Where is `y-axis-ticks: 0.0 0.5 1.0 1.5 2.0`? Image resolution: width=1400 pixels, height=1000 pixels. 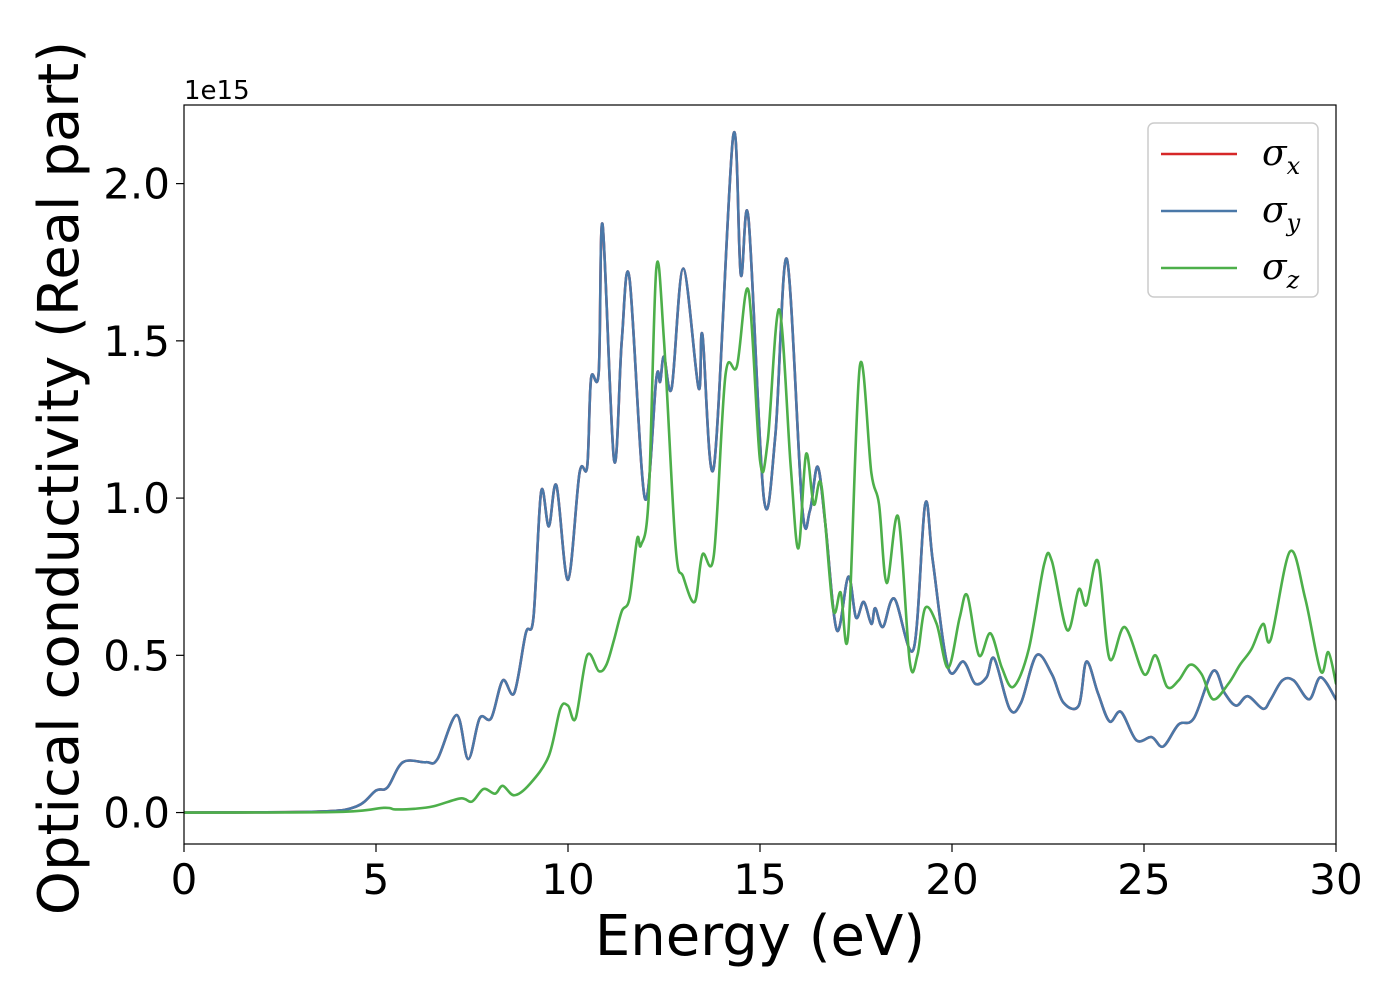 y-axis-ticks: 0.0 0.5 1.0 1.5 2.0 is located at coordinates (143, 499).